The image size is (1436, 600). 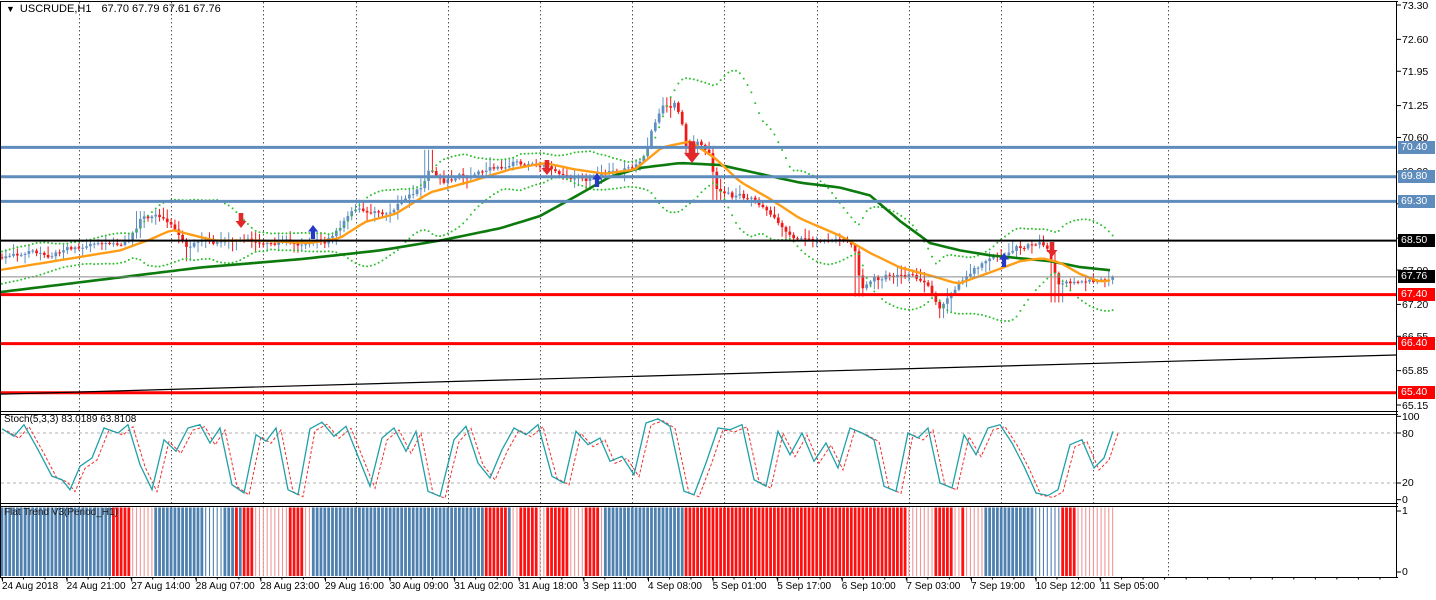 I want to click on stoch-main-line, so click(x=557, y=458).